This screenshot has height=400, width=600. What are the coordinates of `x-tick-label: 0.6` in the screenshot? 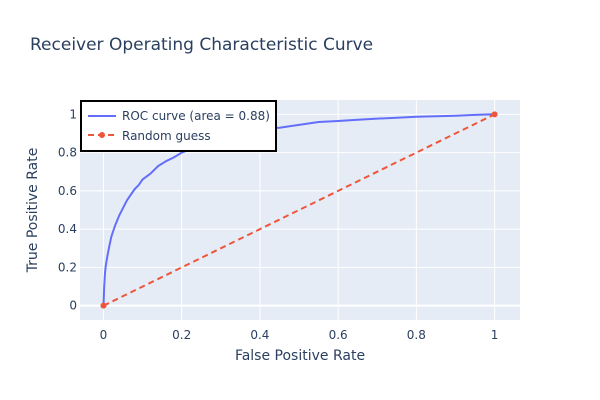 It's located at (338, 335).